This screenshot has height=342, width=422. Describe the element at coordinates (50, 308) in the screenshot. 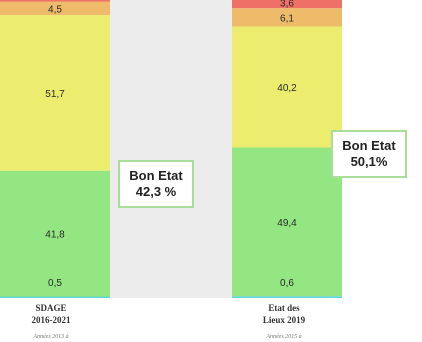

I see `category-label: SDAGE` at that location.